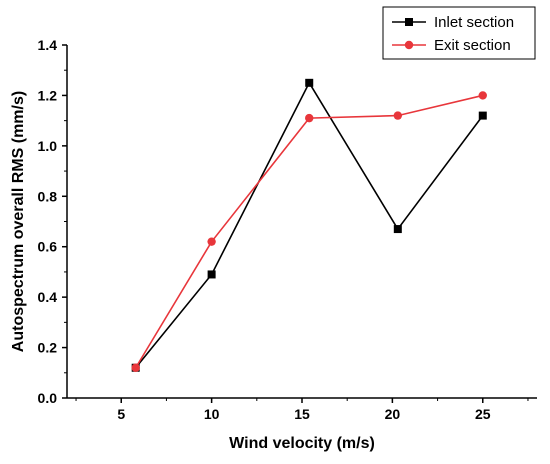  Describe the element at coordinates (453, 34) in the screenshot. I see `legend-items: Inlet section Exit section` at that location.